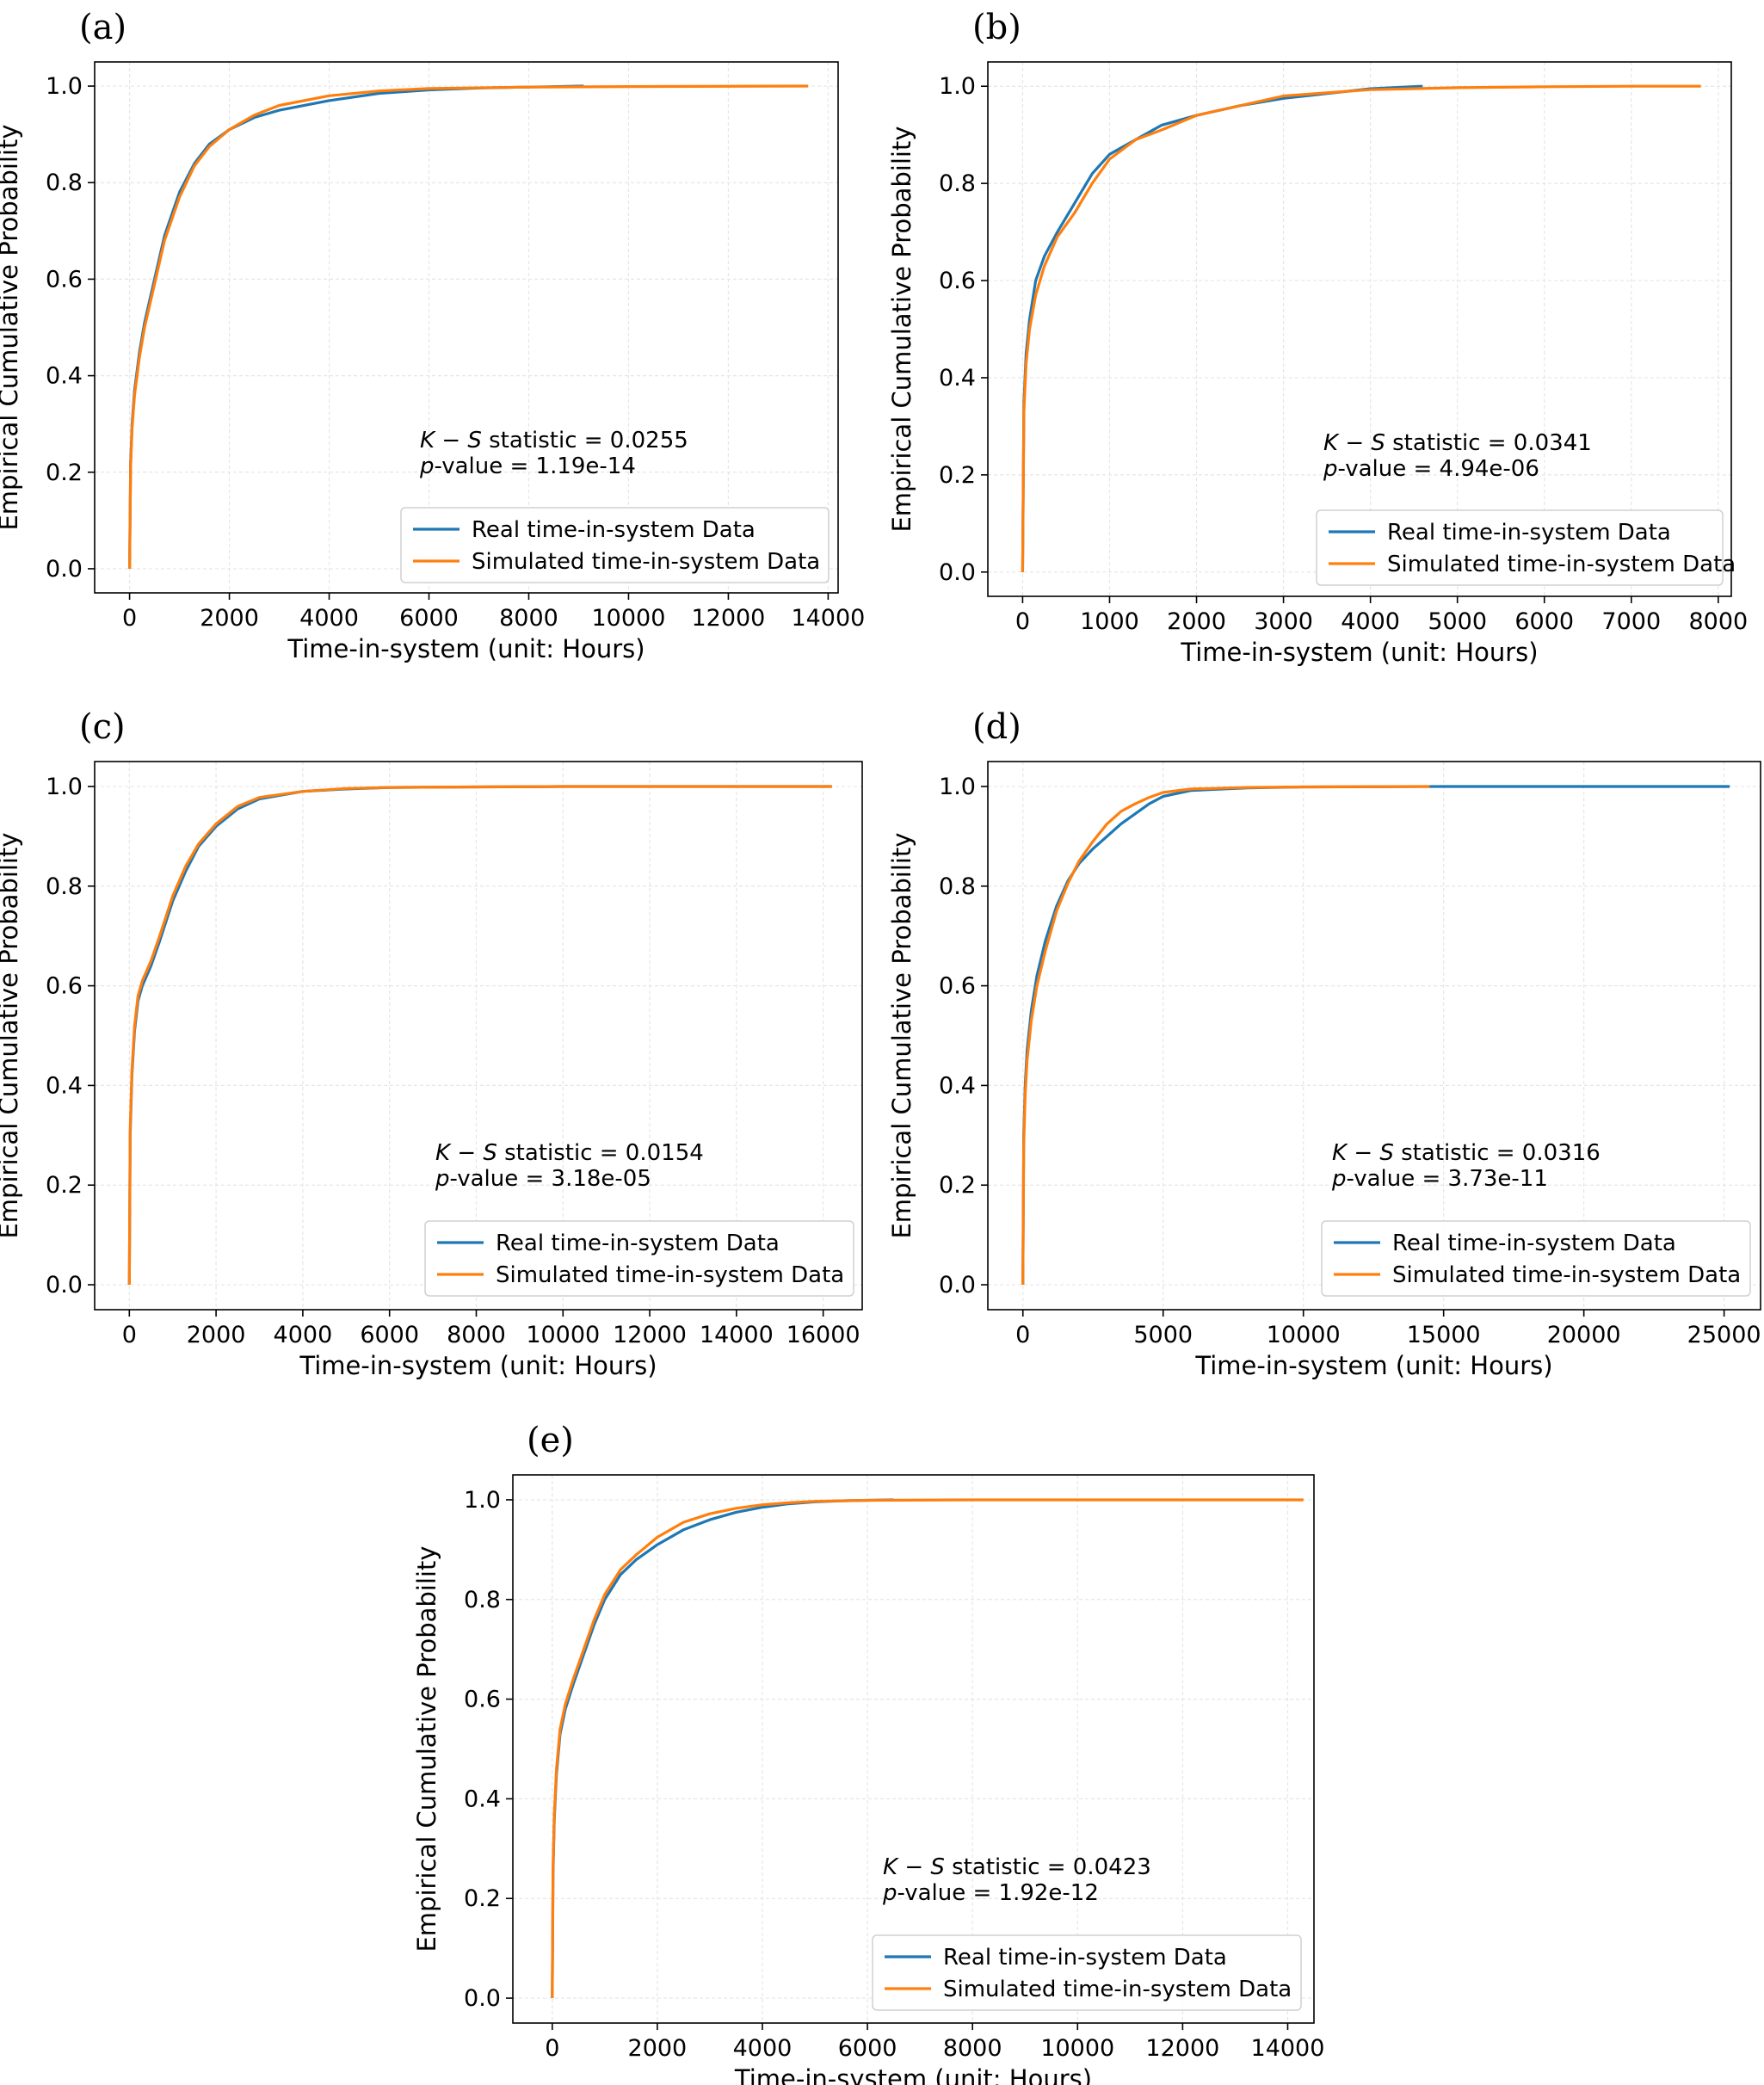  I want to click on x-tick-label: 20000, so click(1584, 1335).